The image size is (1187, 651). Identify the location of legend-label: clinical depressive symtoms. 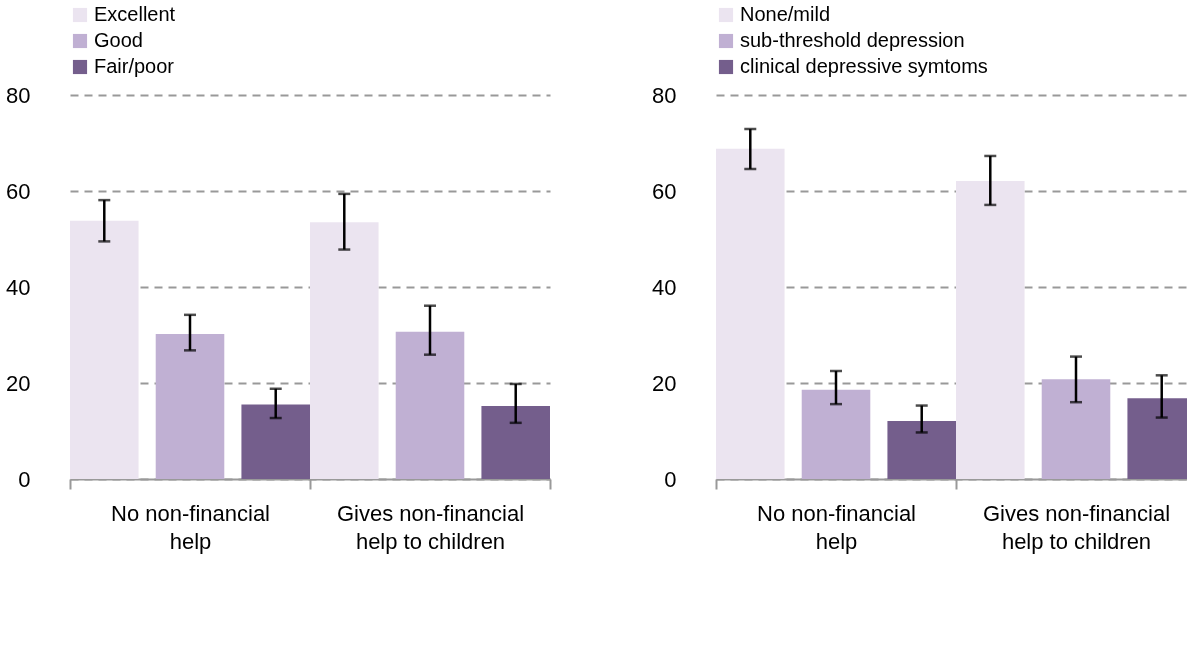
(864, 66).